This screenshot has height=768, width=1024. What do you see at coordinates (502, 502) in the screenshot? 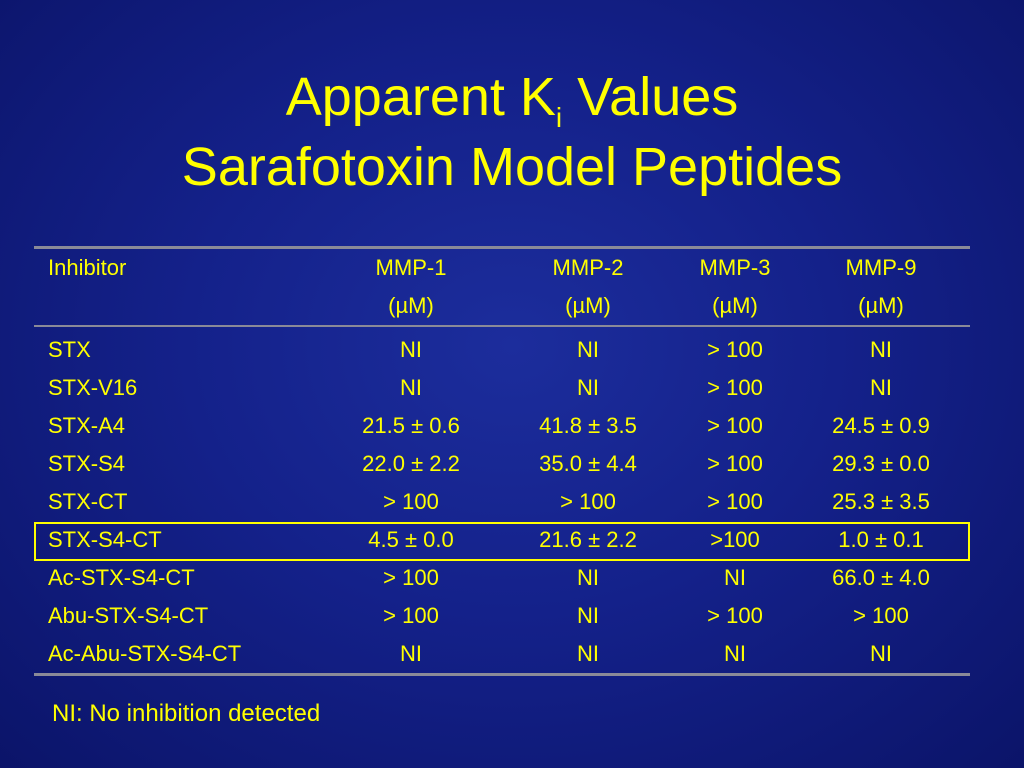
I see `table-row: STX-CT > 100 > 100 > 100 25.3 ± 3.5` at bounding box center [502, 502].